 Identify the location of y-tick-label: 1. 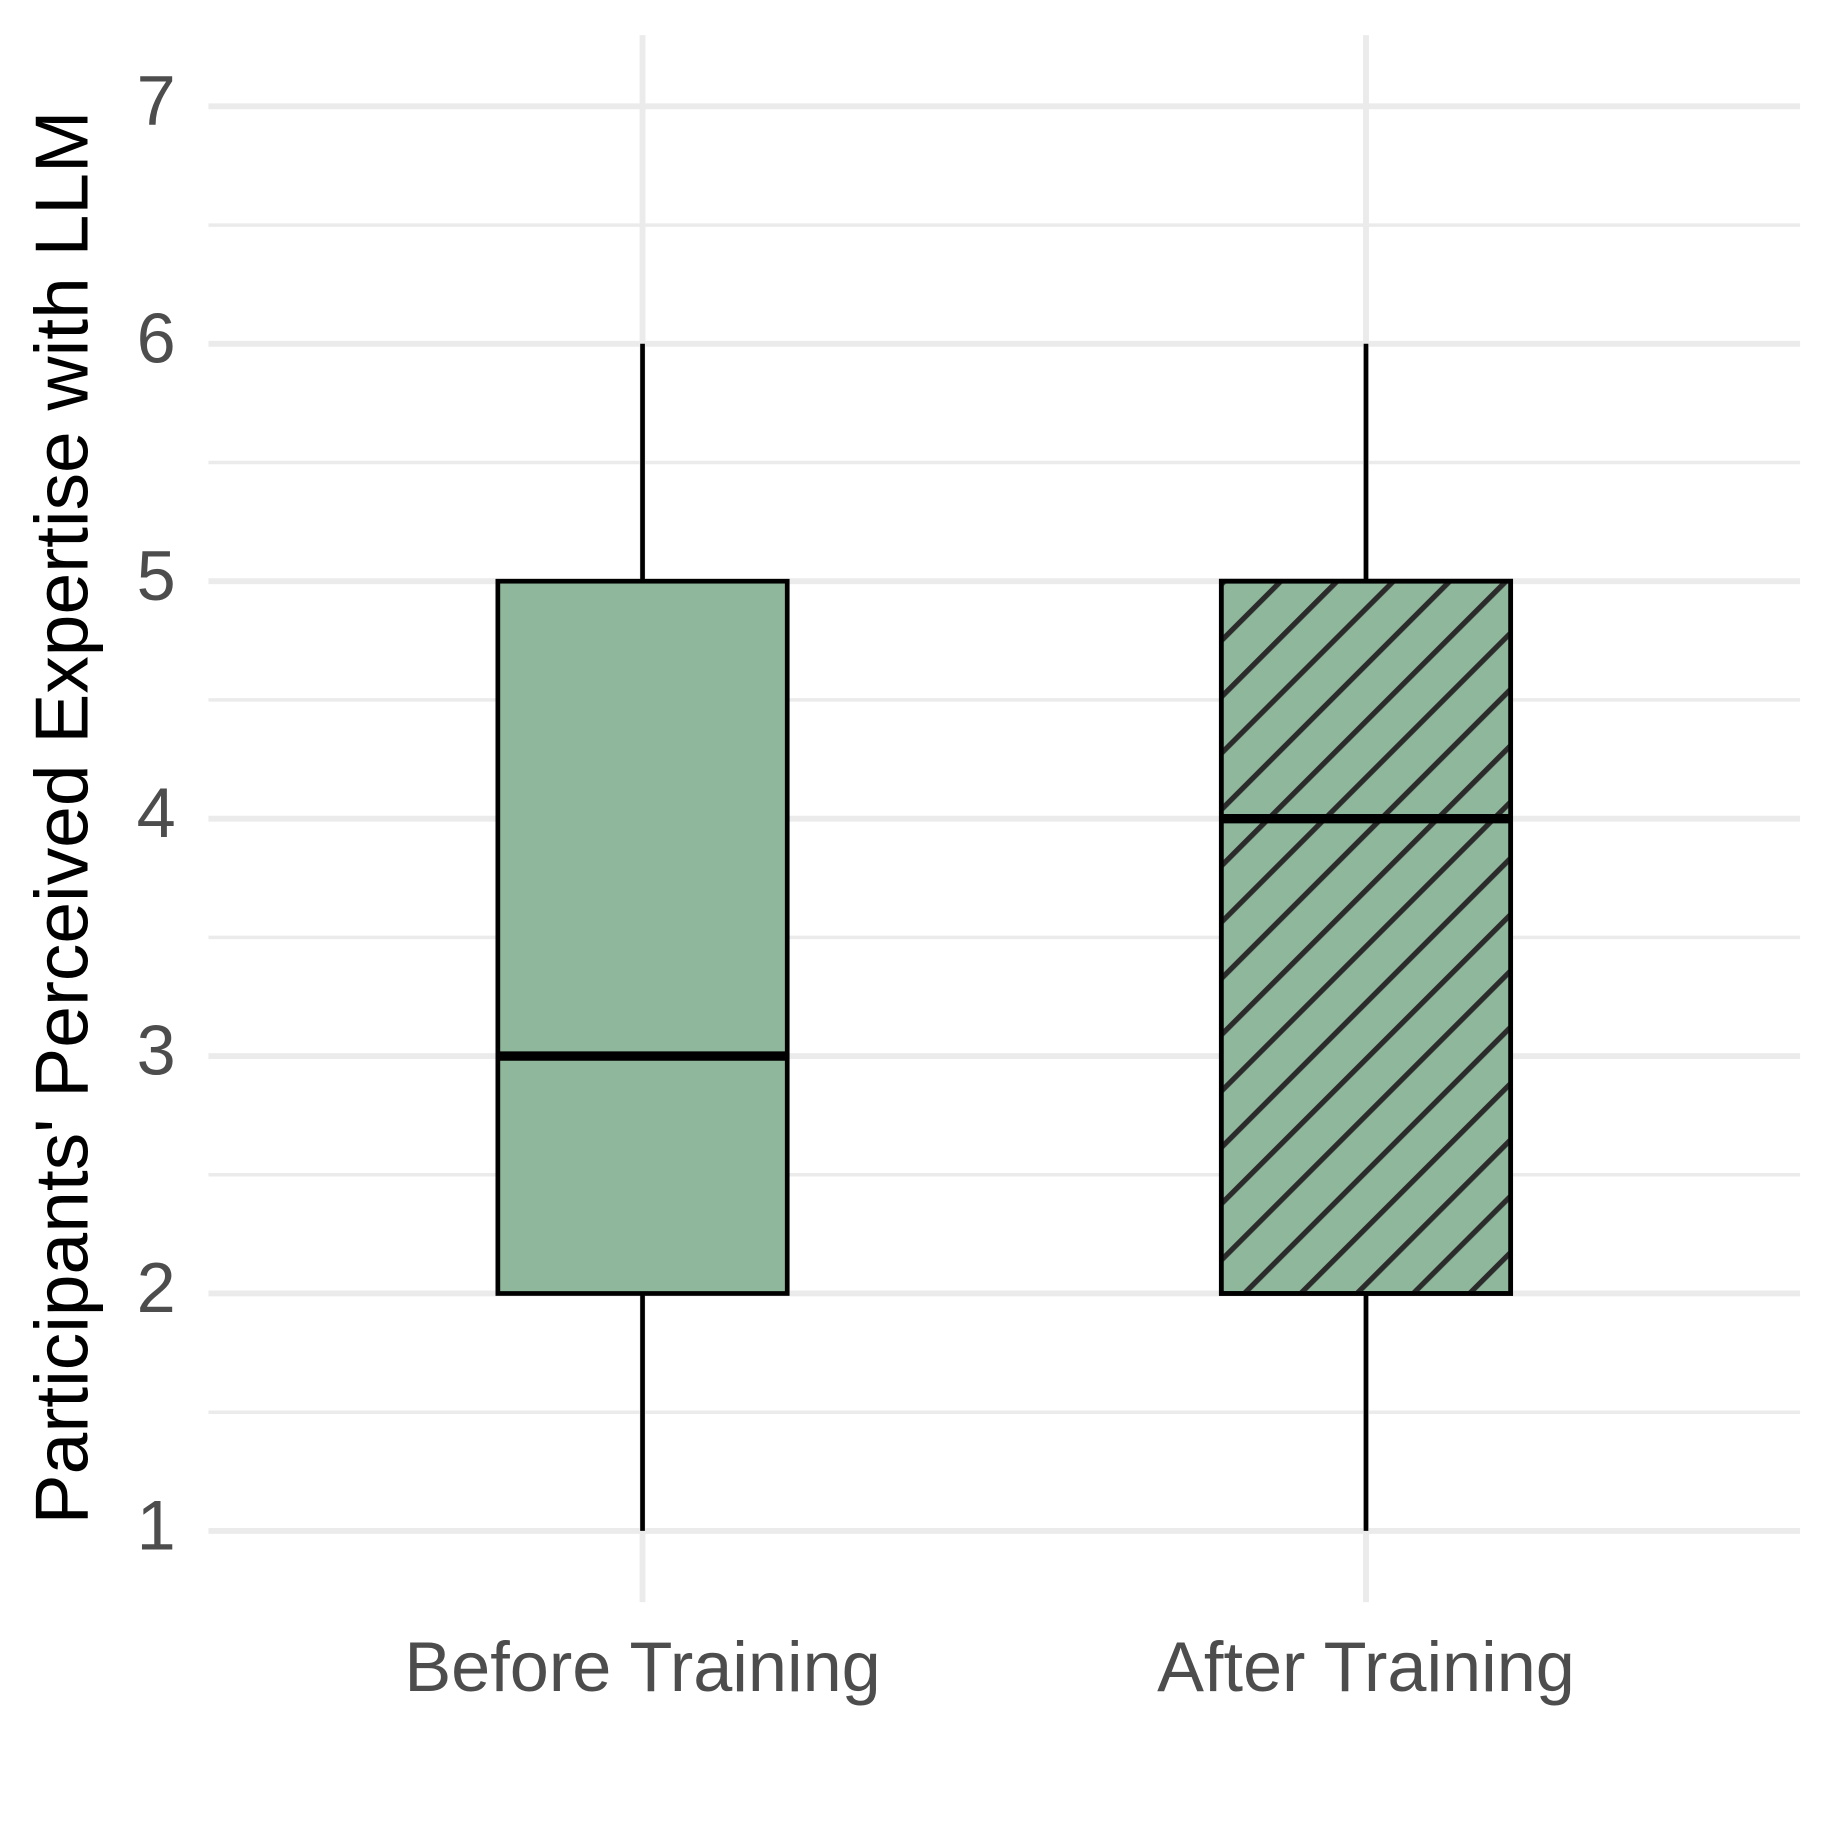
(156, 1524).